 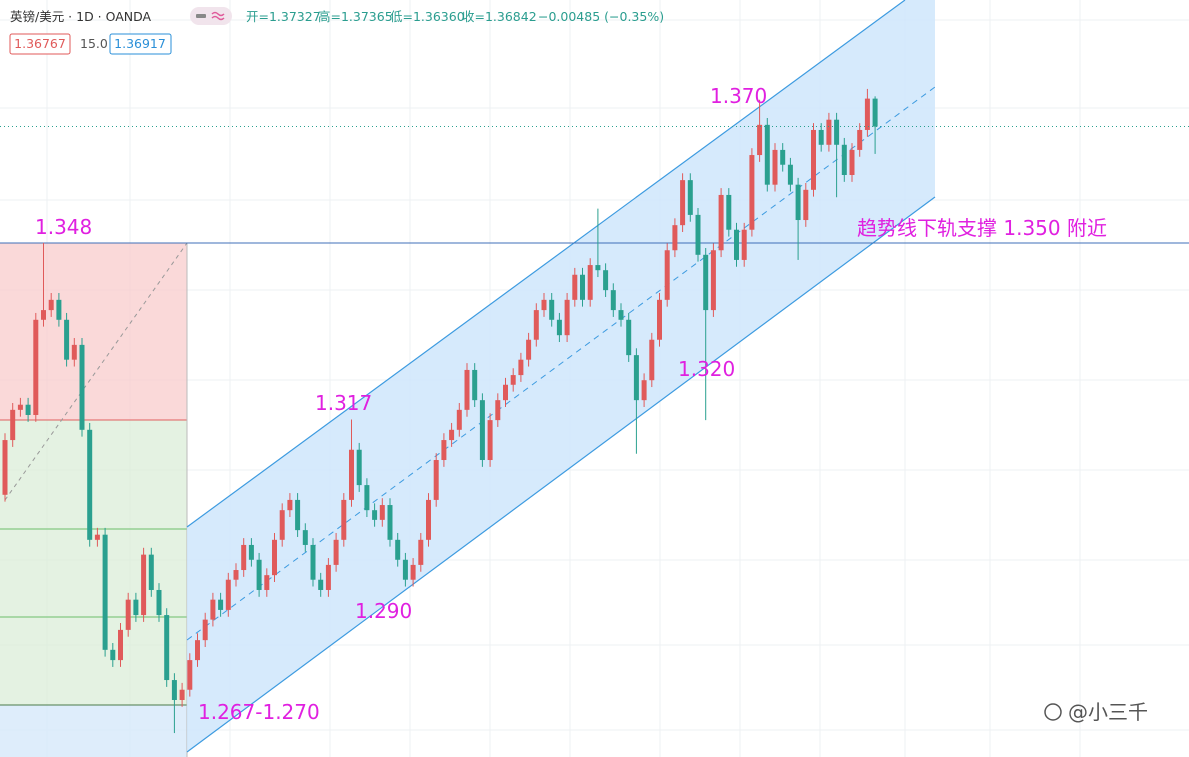 I want to click on icon, so click(x=218, y=16).